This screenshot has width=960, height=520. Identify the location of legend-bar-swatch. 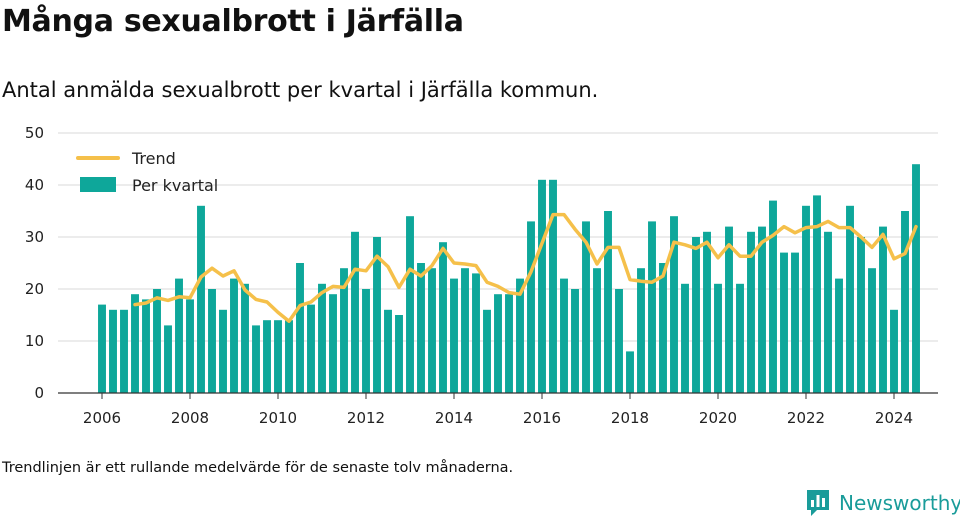
(98, 184).